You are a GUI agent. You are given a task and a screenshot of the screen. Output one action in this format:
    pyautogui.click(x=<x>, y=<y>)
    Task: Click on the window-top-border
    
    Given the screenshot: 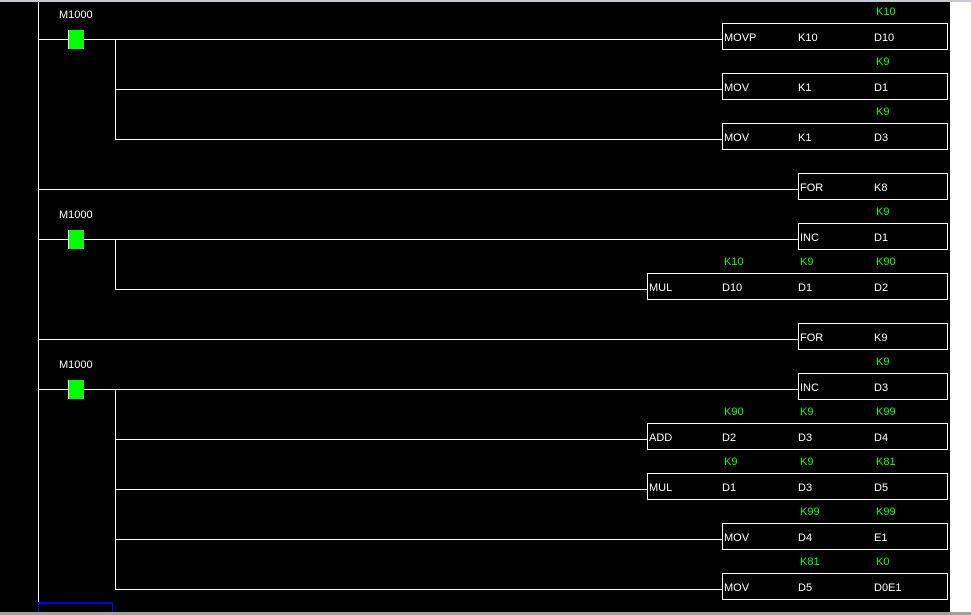 What is the action you would take?
    pyautogui.click(x=485, y=1)
    